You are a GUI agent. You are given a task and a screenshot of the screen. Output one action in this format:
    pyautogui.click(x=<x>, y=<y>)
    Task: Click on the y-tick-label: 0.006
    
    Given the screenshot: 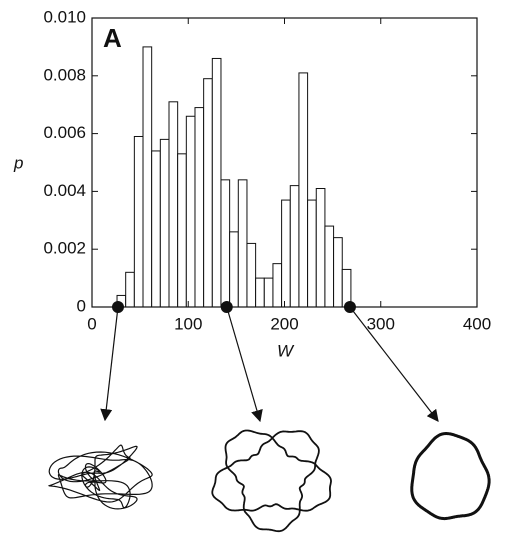 What is the action you would take?
    pyautogui.click(x=64, y=132)
    